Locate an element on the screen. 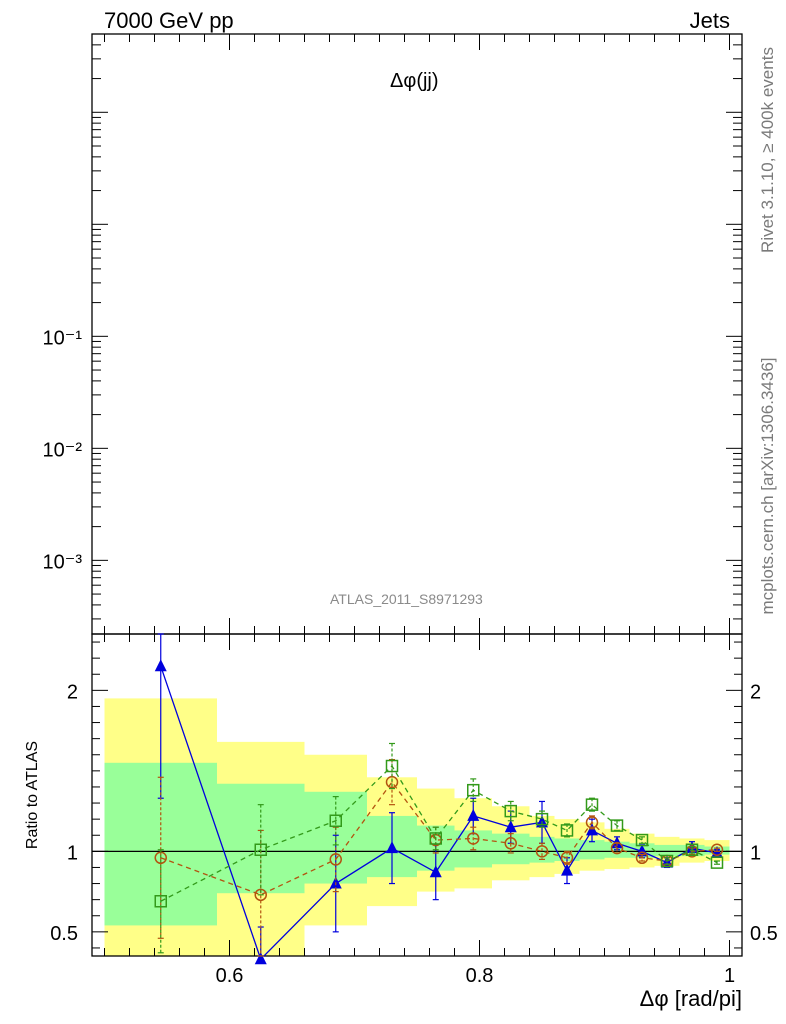  header-left-label: 7000 GeV pp is located at coordinates (169, 20).